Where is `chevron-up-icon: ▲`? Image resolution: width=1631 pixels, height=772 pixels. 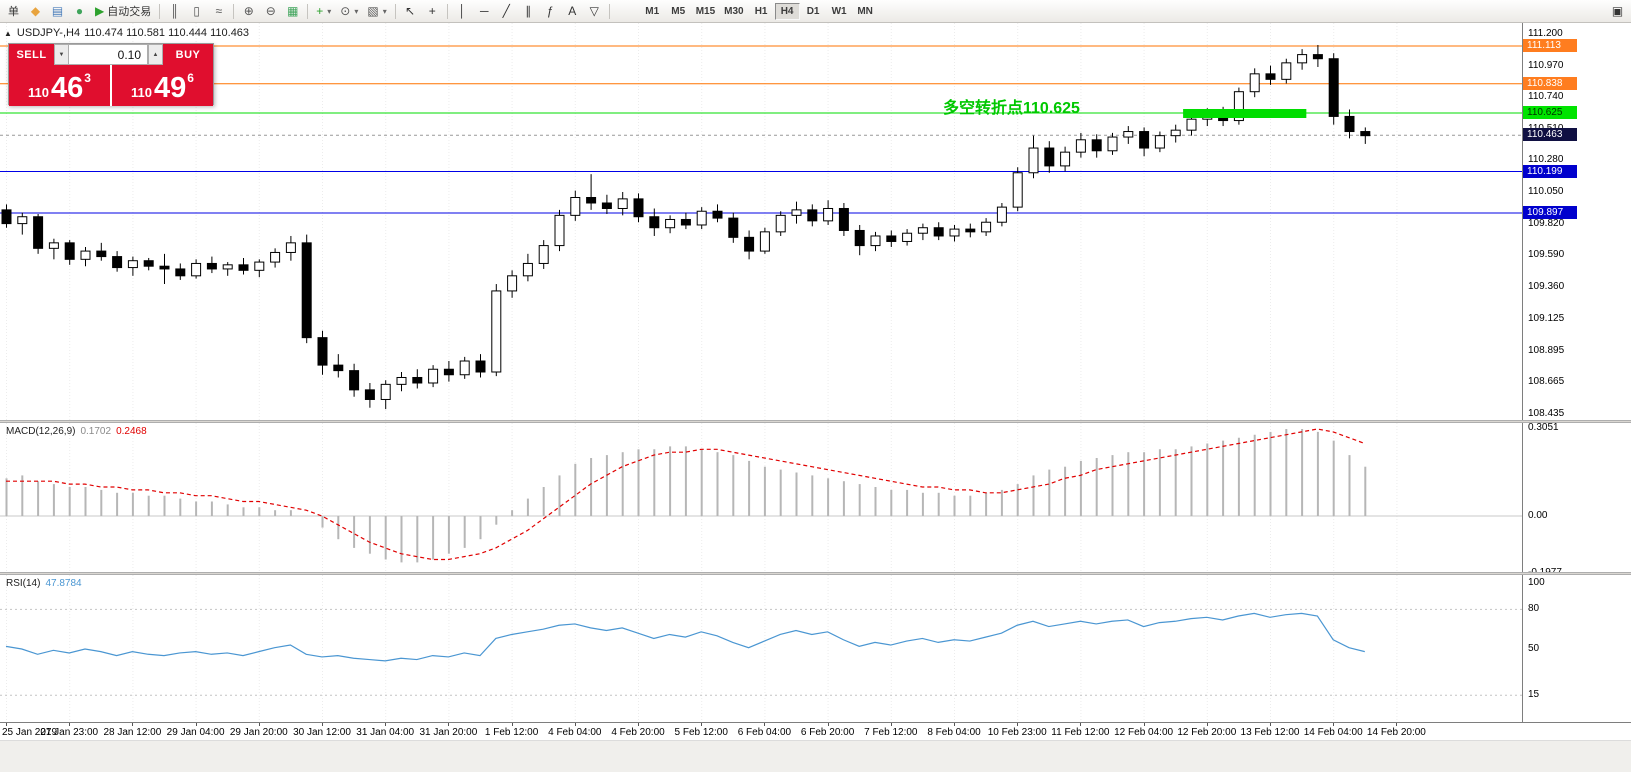
chevron-up-icon: ▲ is located at coordinates (155, 54).